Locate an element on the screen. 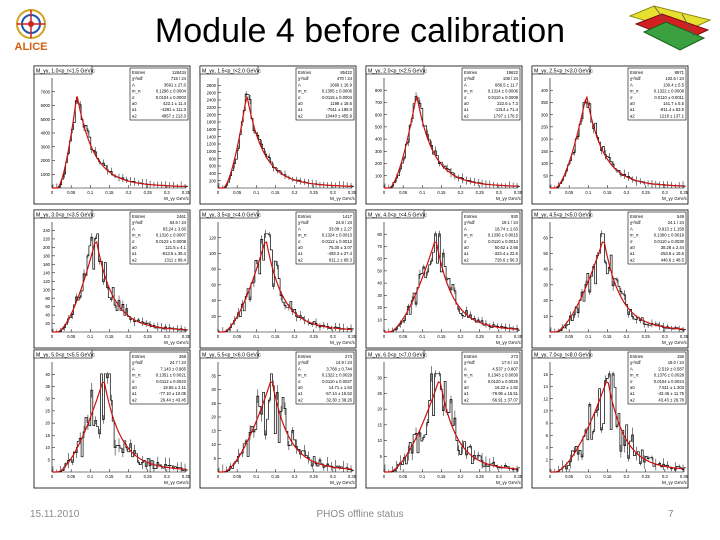 The width and height of the screenshot is (720, 540). panel-title: M_γγ, 5.5<p_t<6.0 GeV/c is located at coordinates (231, 356).